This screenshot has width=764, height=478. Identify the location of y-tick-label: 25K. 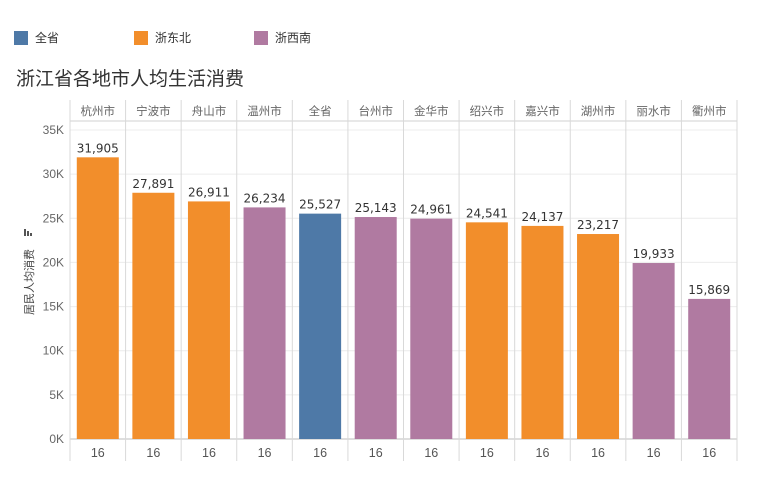
(53, 218).